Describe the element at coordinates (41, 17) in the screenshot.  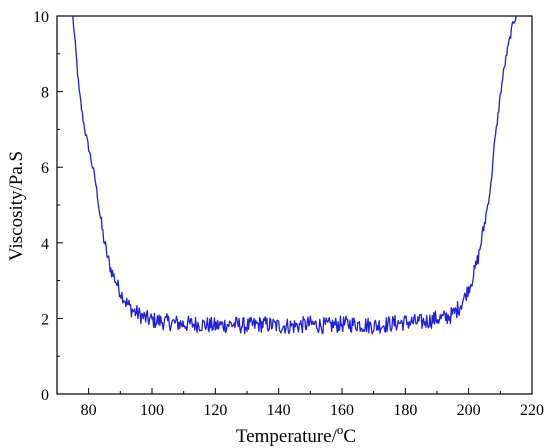
I see `y-tick-label-5: 10` at that location.